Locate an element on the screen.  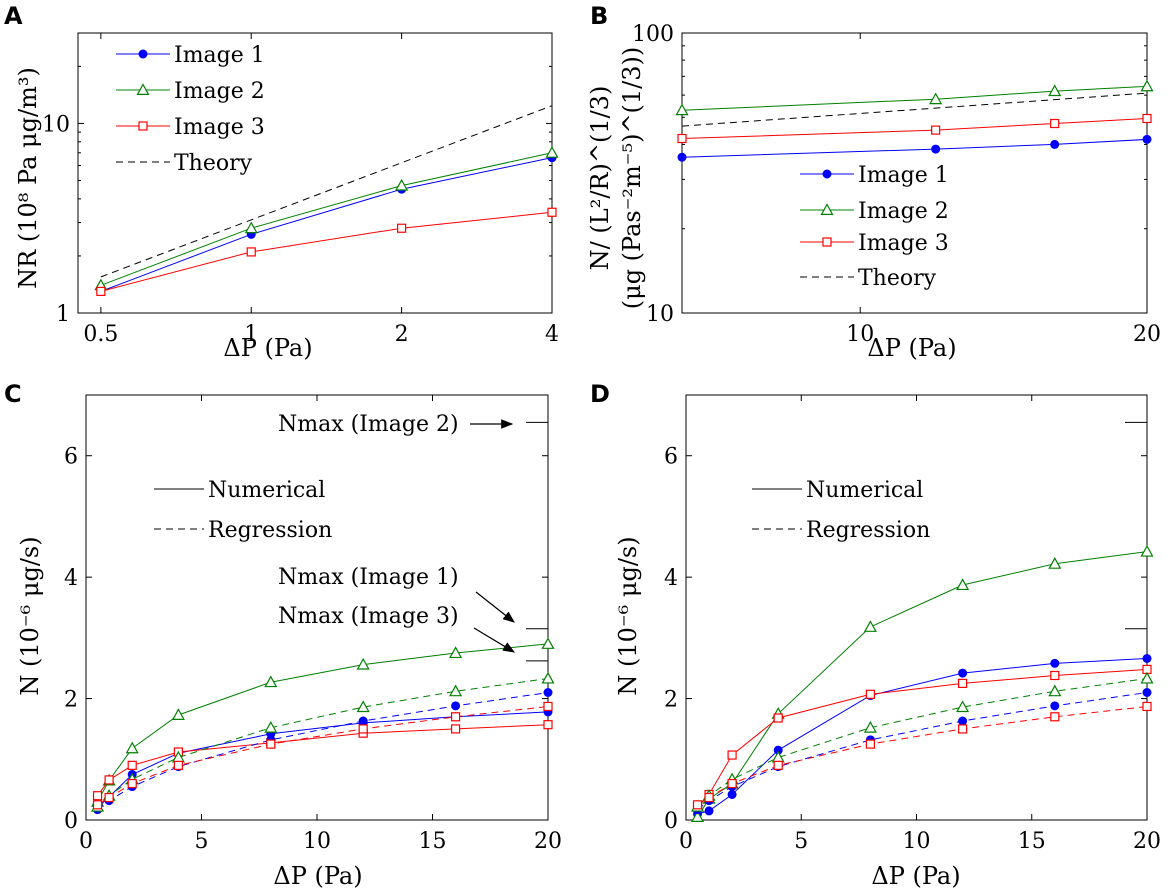
panel-b-series-theory-regression-line is located at coordinates (914, 109).